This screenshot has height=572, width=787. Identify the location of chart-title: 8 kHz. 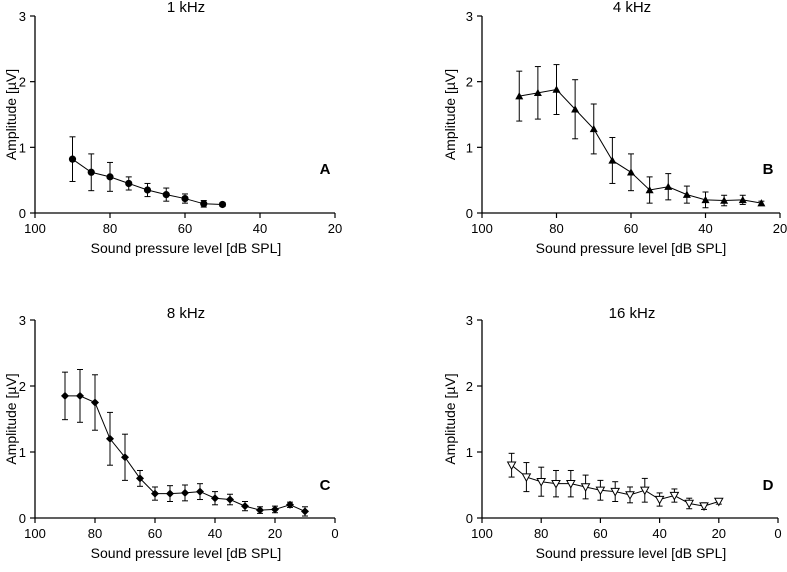
(186, 313).